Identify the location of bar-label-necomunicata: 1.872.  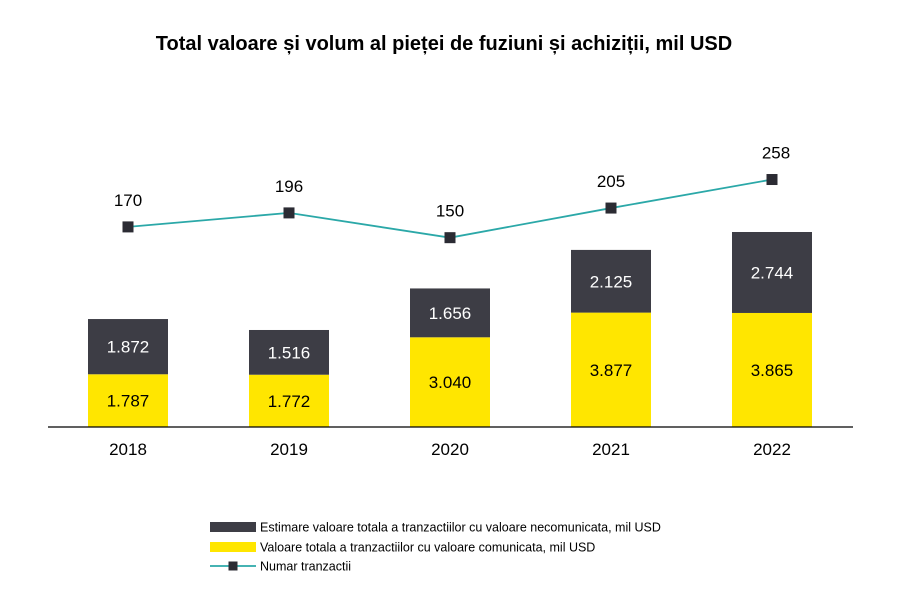
(128, 347).